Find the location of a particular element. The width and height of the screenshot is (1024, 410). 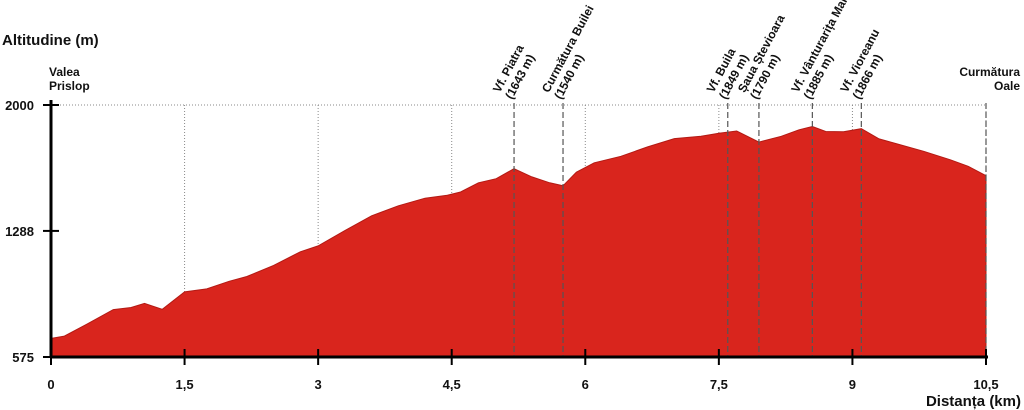

endpoint-label: Prislop is located at coordinates (69, 86).